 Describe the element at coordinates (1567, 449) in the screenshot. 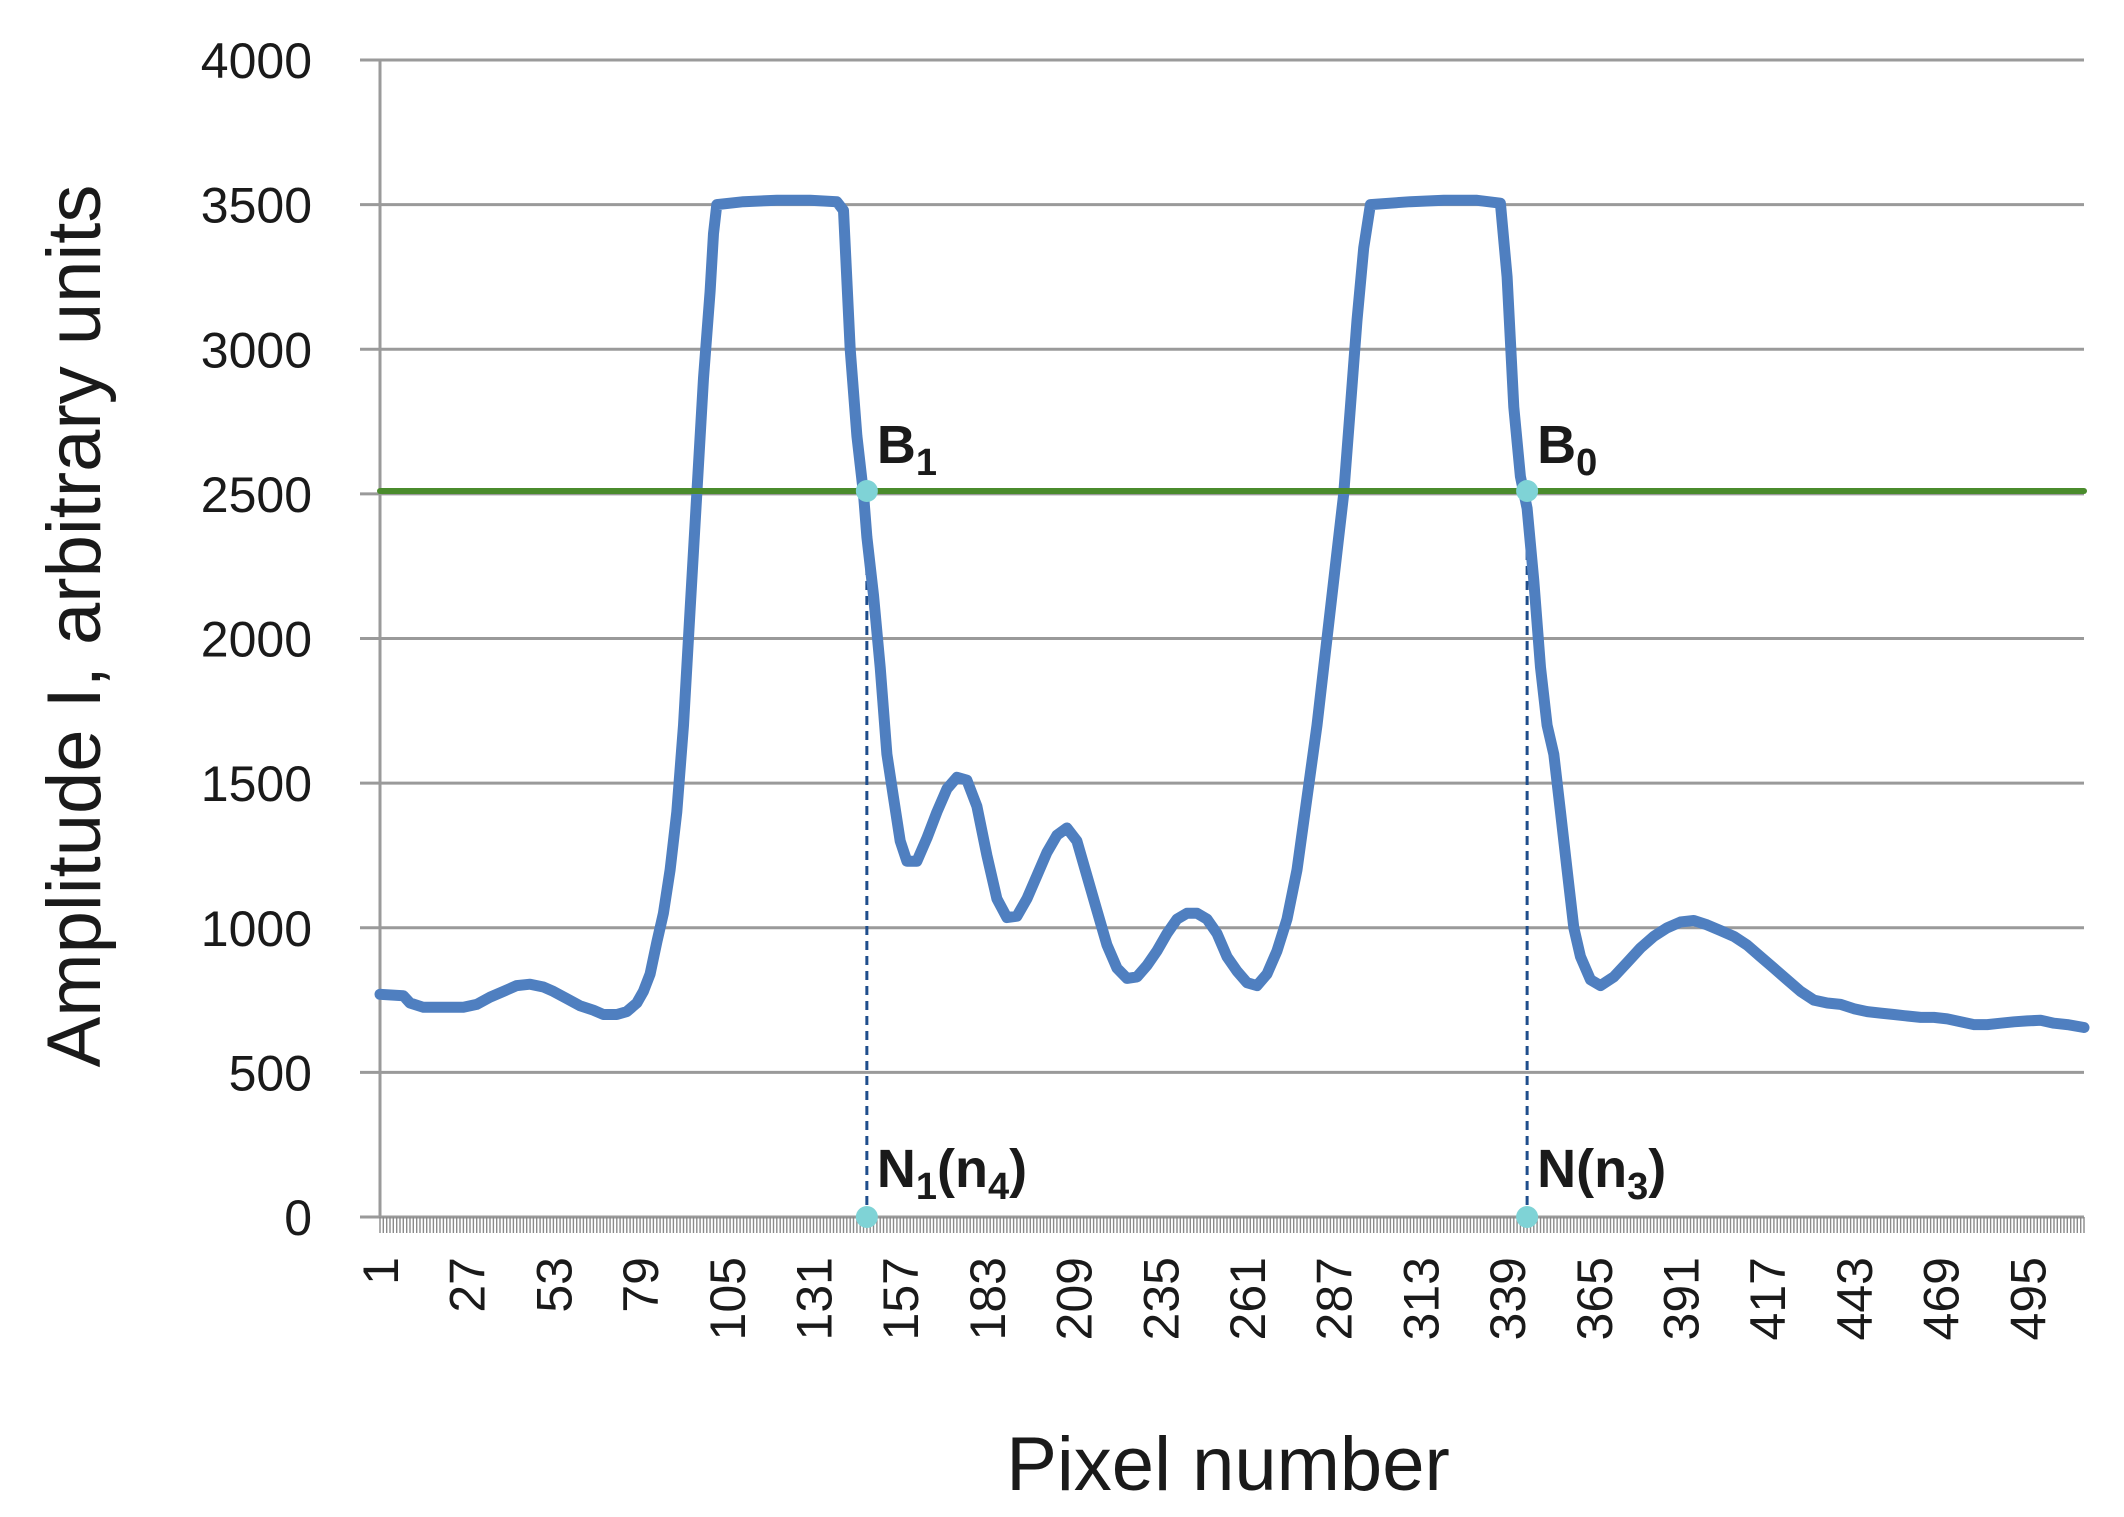

I see `marker-label: B0` at that location.